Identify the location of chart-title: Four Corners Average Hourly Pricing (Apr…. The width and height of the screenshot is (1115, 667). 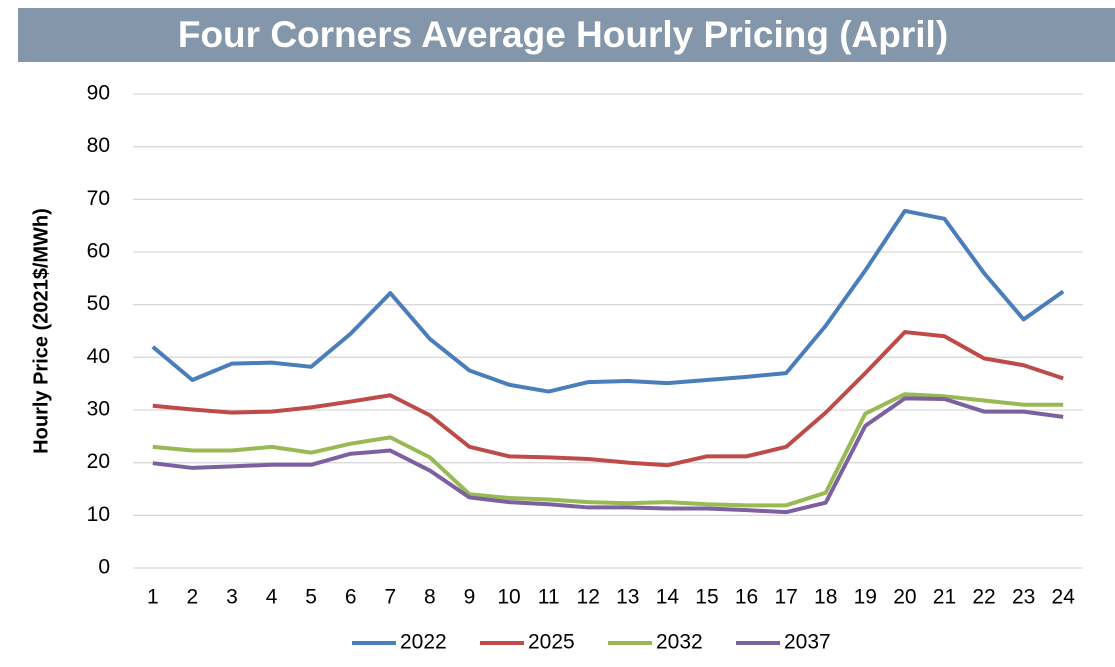
(563, 34).